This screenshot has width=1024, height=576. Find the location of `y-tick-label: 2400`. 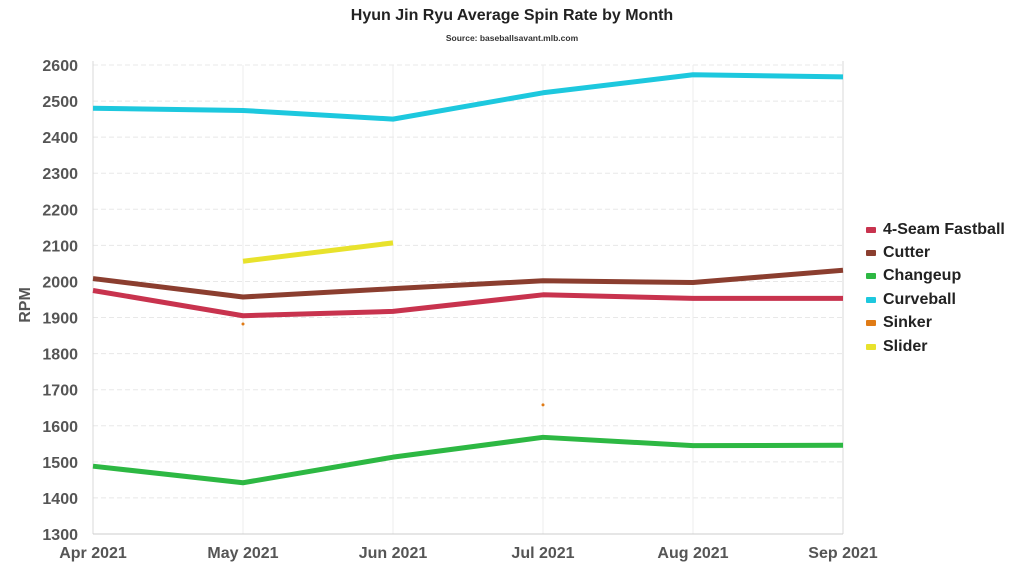

y-tick-label: 2400 is located at coordinates (60, 138).